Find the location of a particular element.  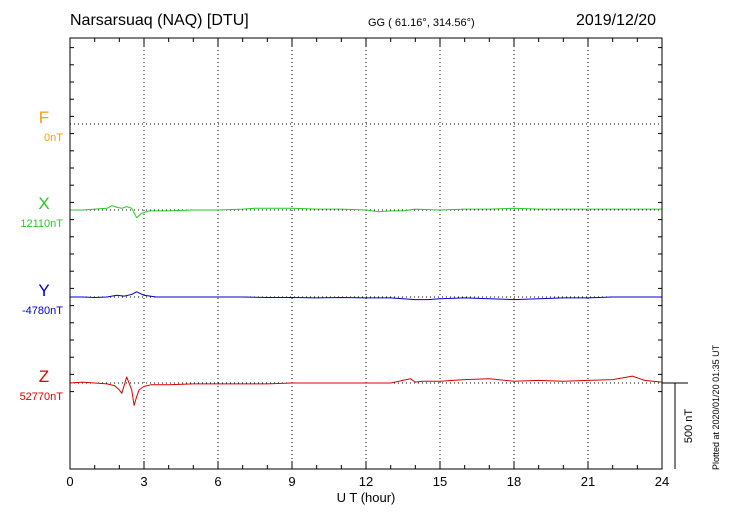

x-axis-label: U T (hour) is located at coordinates (366, 497).